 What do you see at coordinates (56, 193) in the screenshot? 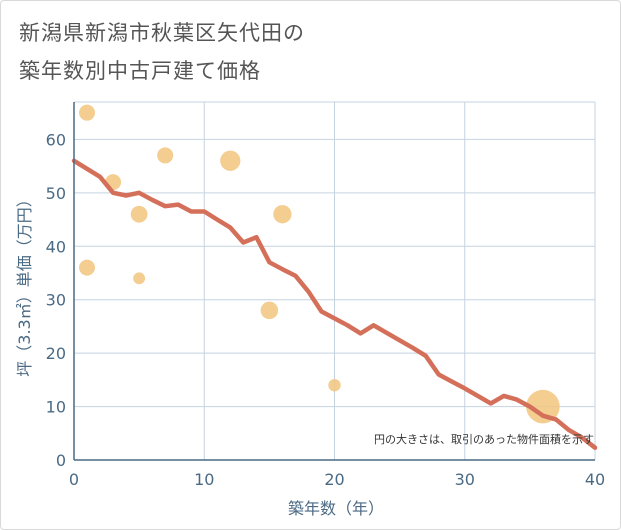
I see `y-tick-label-50: 50` at bounding box center [56, 193].